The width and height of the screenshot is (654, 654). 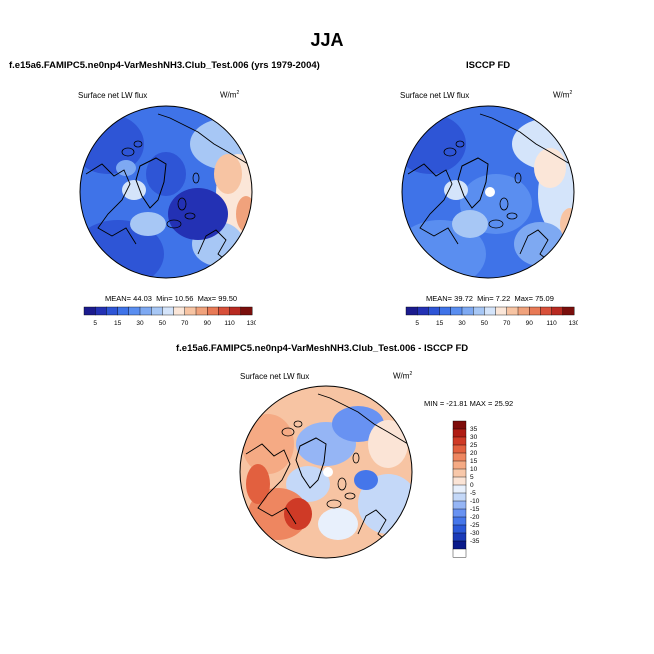 I want to click on model-colorbar-tick-label: 5, so click(x=95, y=323).